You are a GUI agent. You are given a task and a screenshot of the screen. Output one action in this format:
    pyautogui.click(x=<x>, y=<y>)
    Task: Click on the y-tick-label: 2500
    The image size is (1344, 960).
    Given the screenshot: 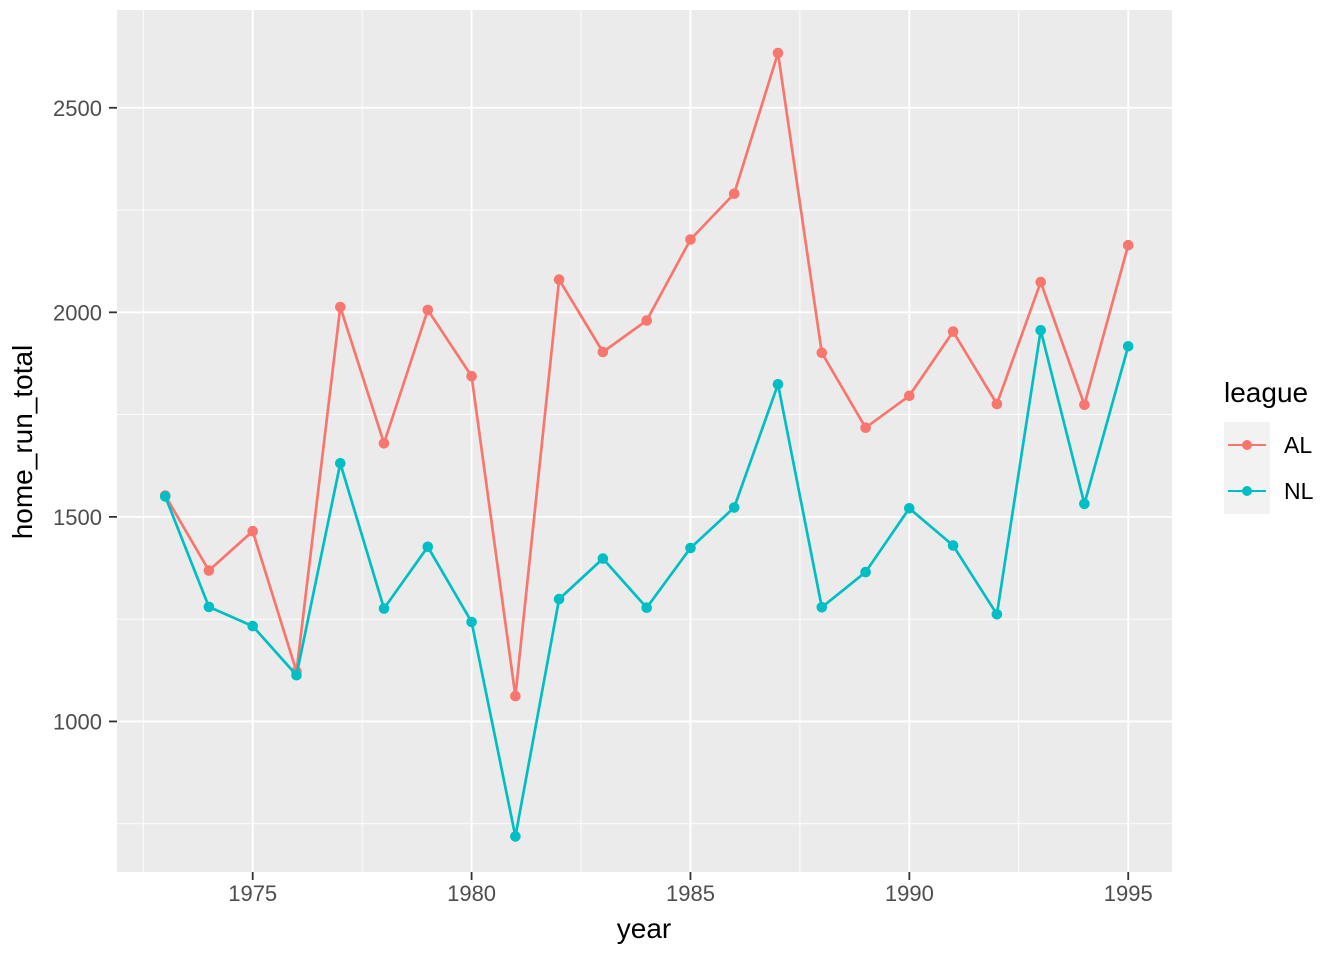 What is the action you would take?
    pyautogui.click(x=77, y=108)
    